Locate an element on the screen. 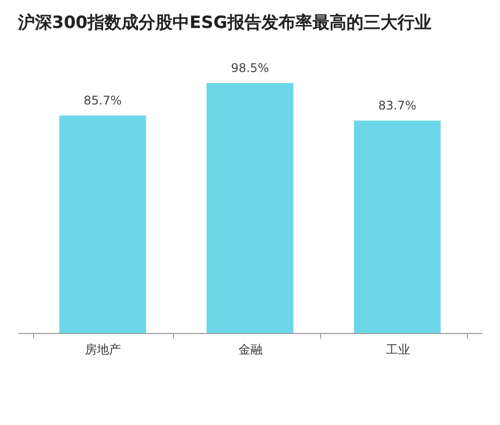 The width and height of the screenshot is (500, 425). x-tick-label: 房地产 is located at coordinates (103, 349).